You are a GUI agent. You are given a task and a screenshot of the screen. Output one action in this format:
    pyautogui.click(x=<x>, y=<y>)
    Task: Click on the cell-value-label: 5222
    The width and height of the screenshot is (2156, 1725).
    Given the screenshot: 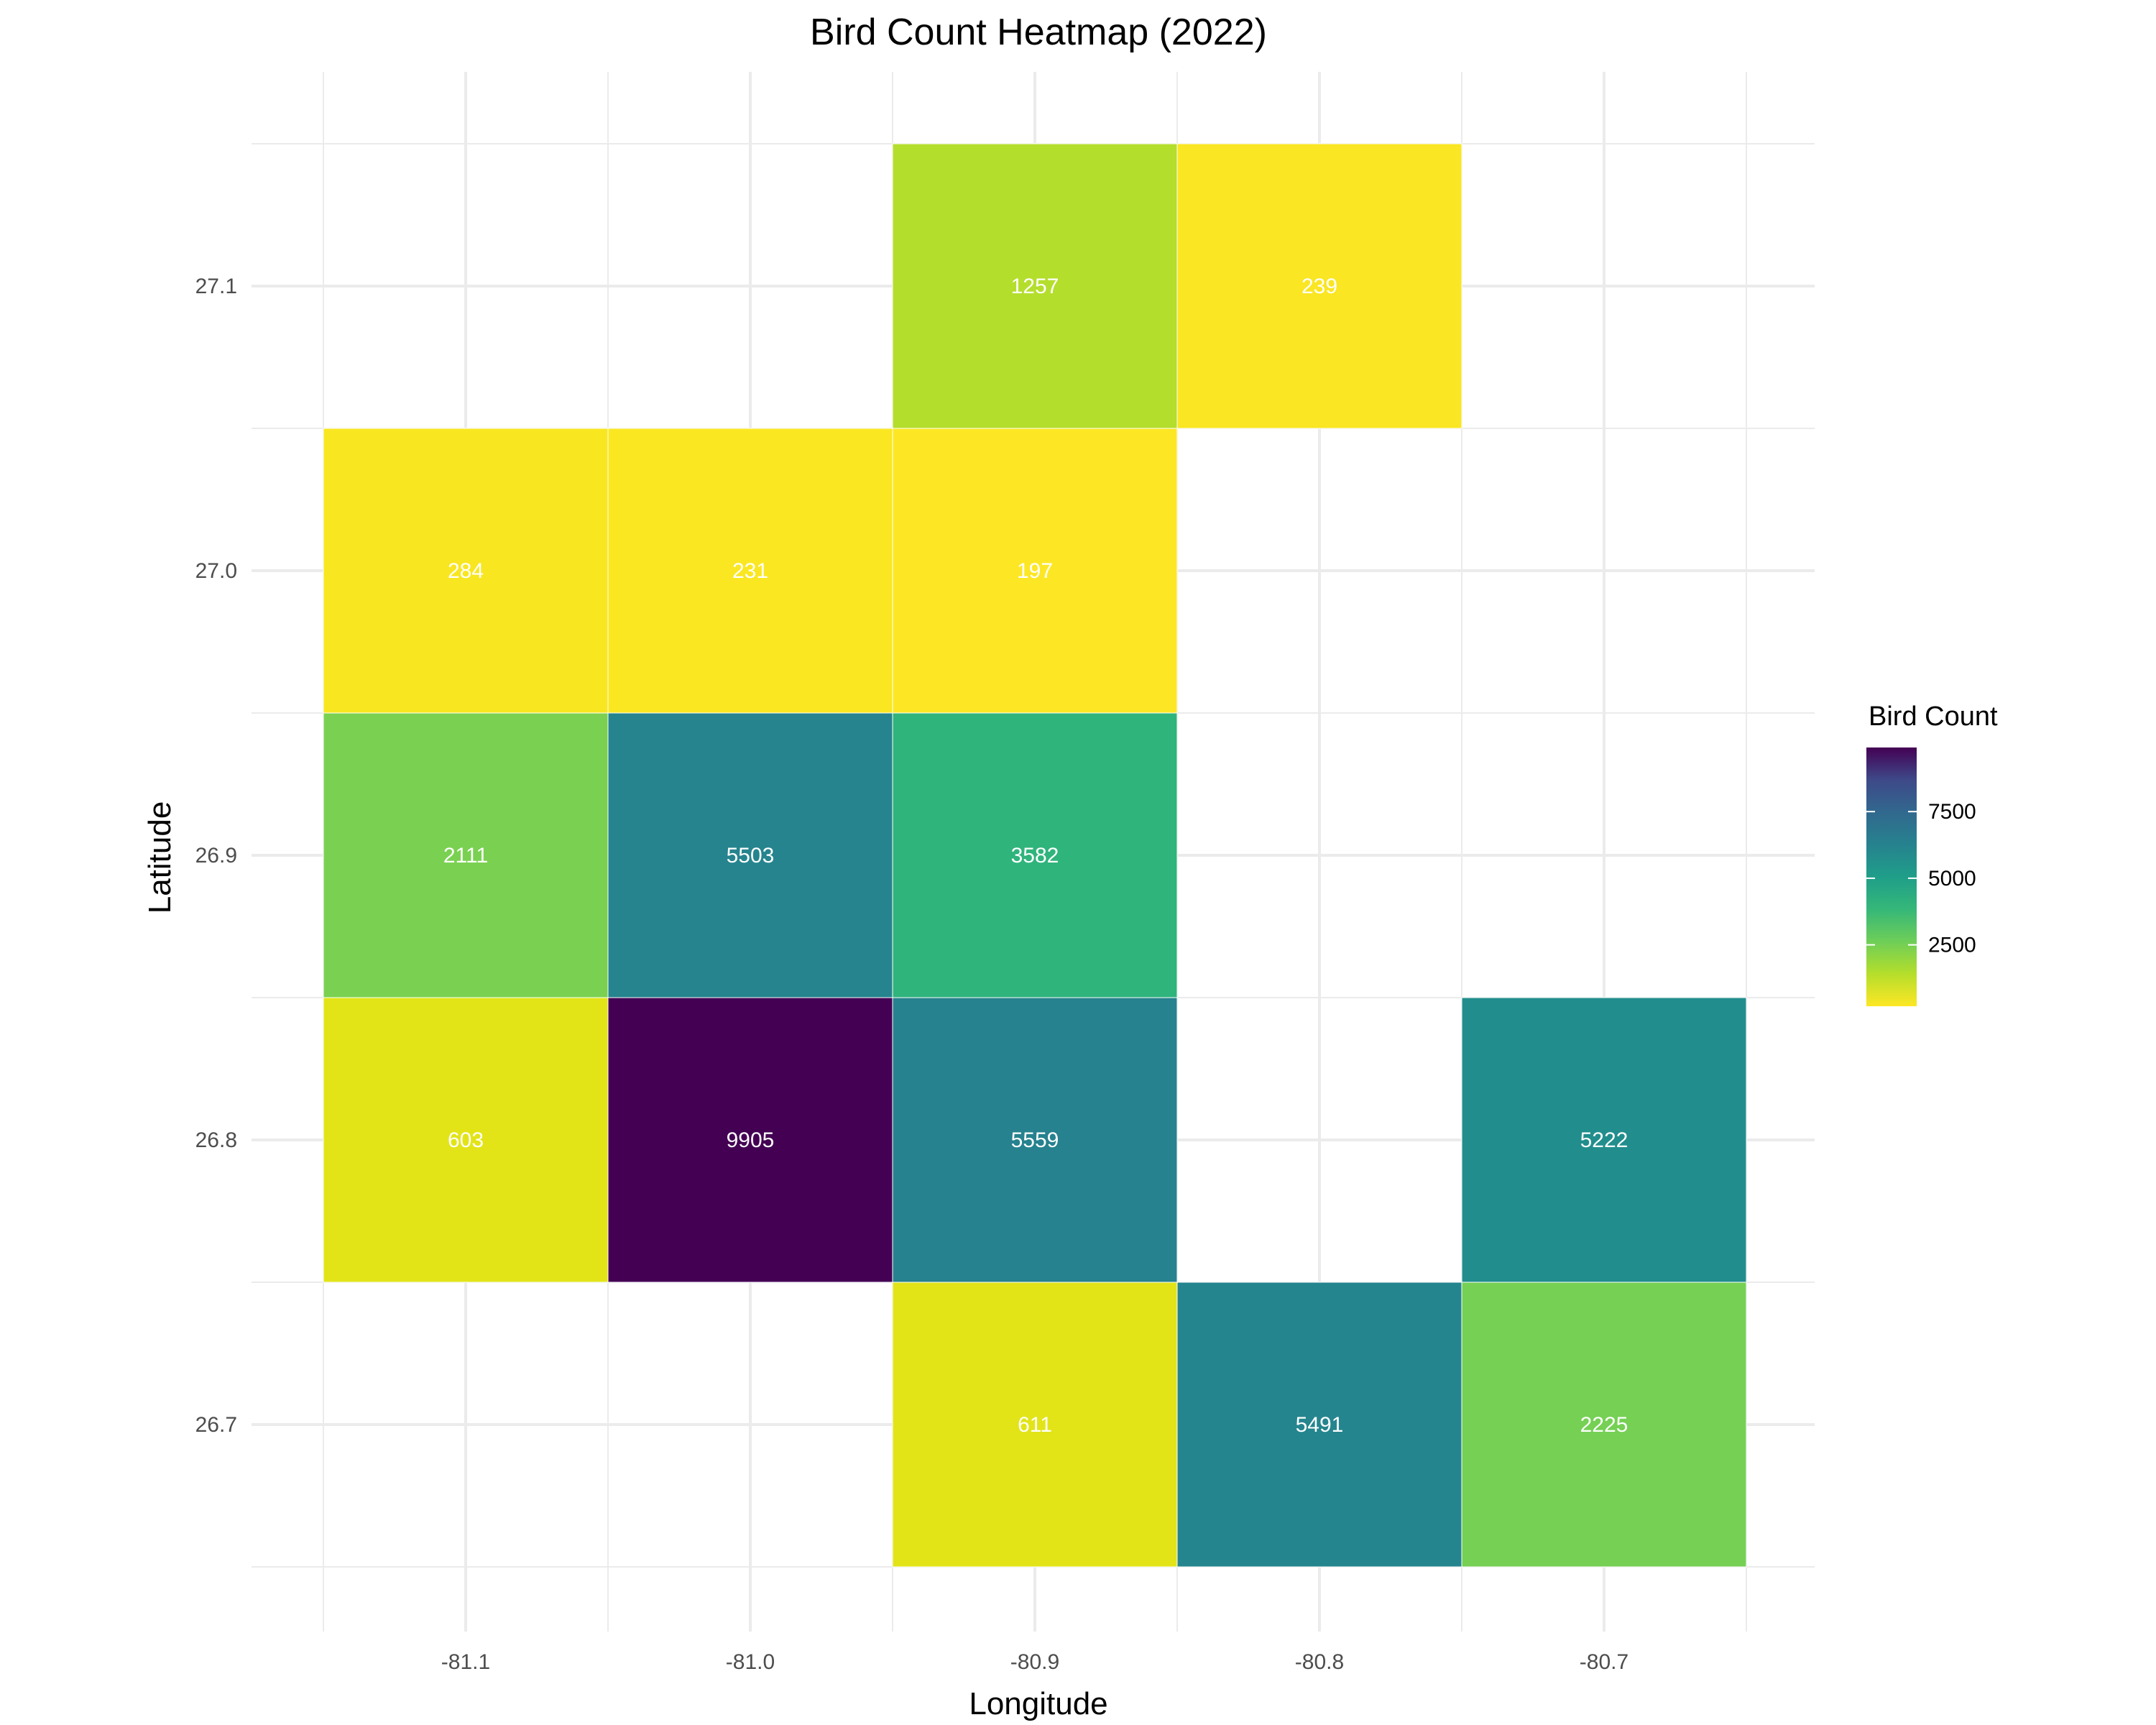 What is the action you would take?
    pyautogui.click(x=1604, y=1140)
    